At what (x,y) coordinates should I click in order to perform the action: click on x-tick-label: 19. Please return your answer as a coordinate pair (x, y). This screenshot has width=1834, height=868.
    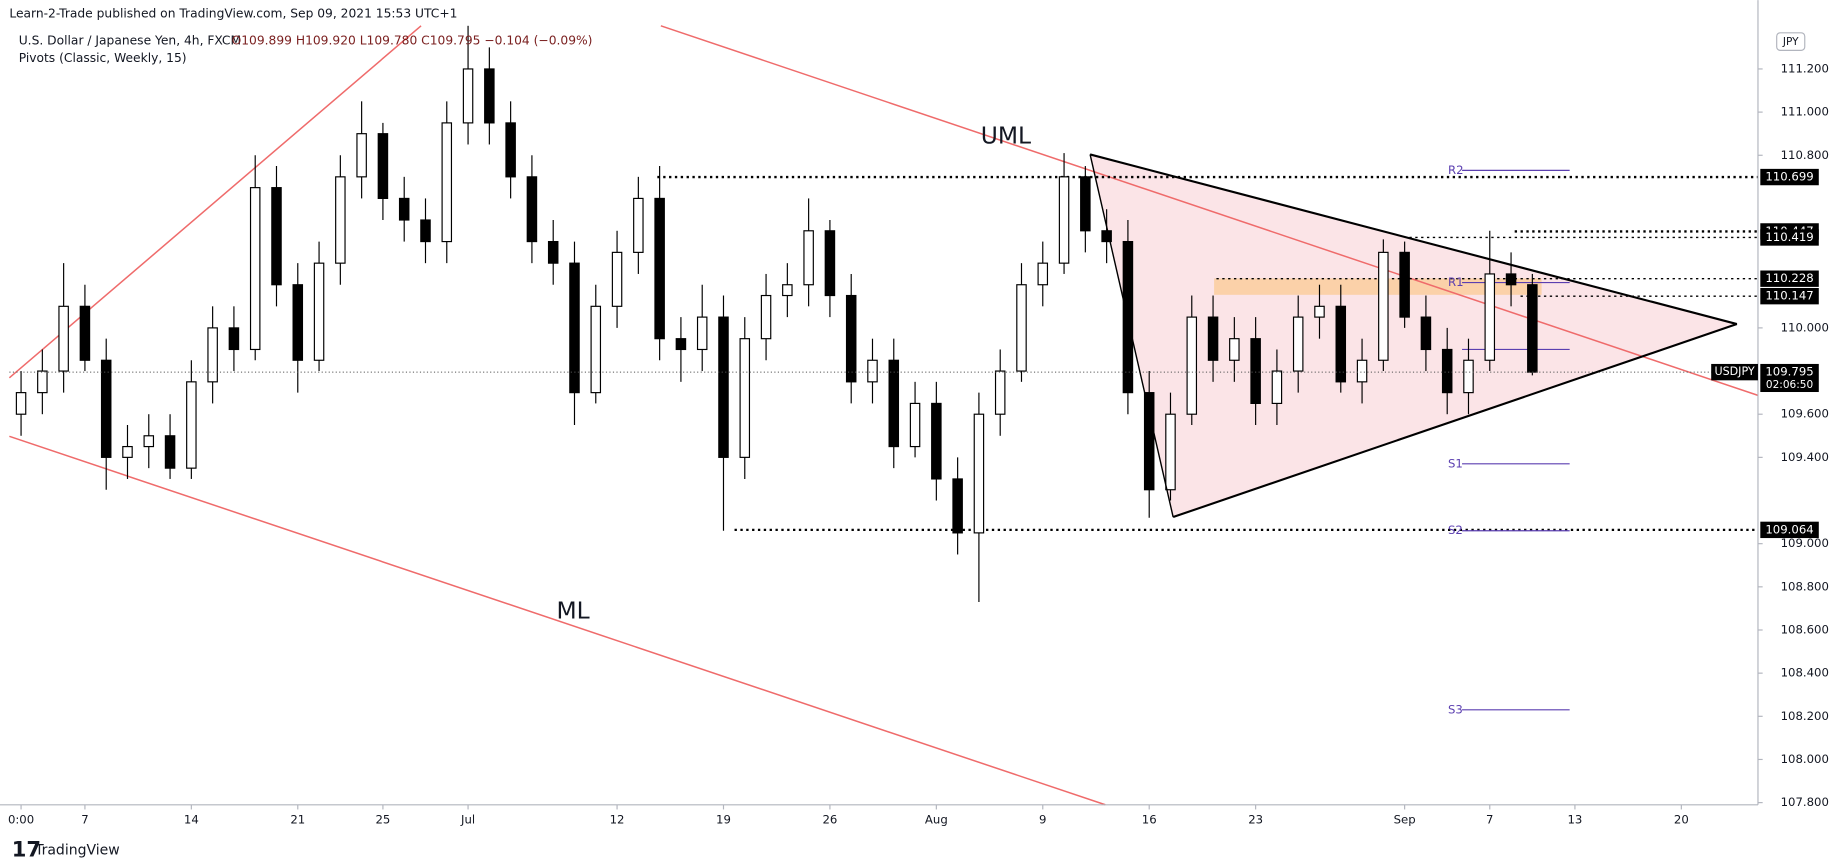
    Looking at the image, I should click on (723, 819).